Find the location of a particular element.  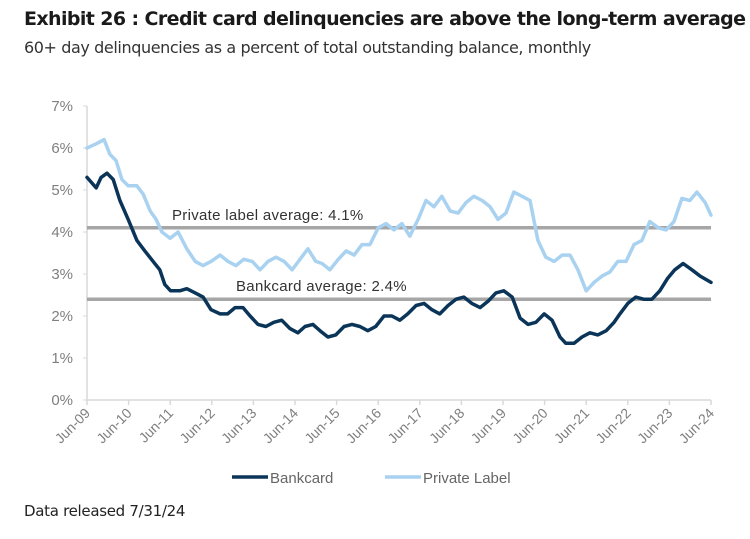

y-tick-label: 0% is located at coordinates (62, 400).